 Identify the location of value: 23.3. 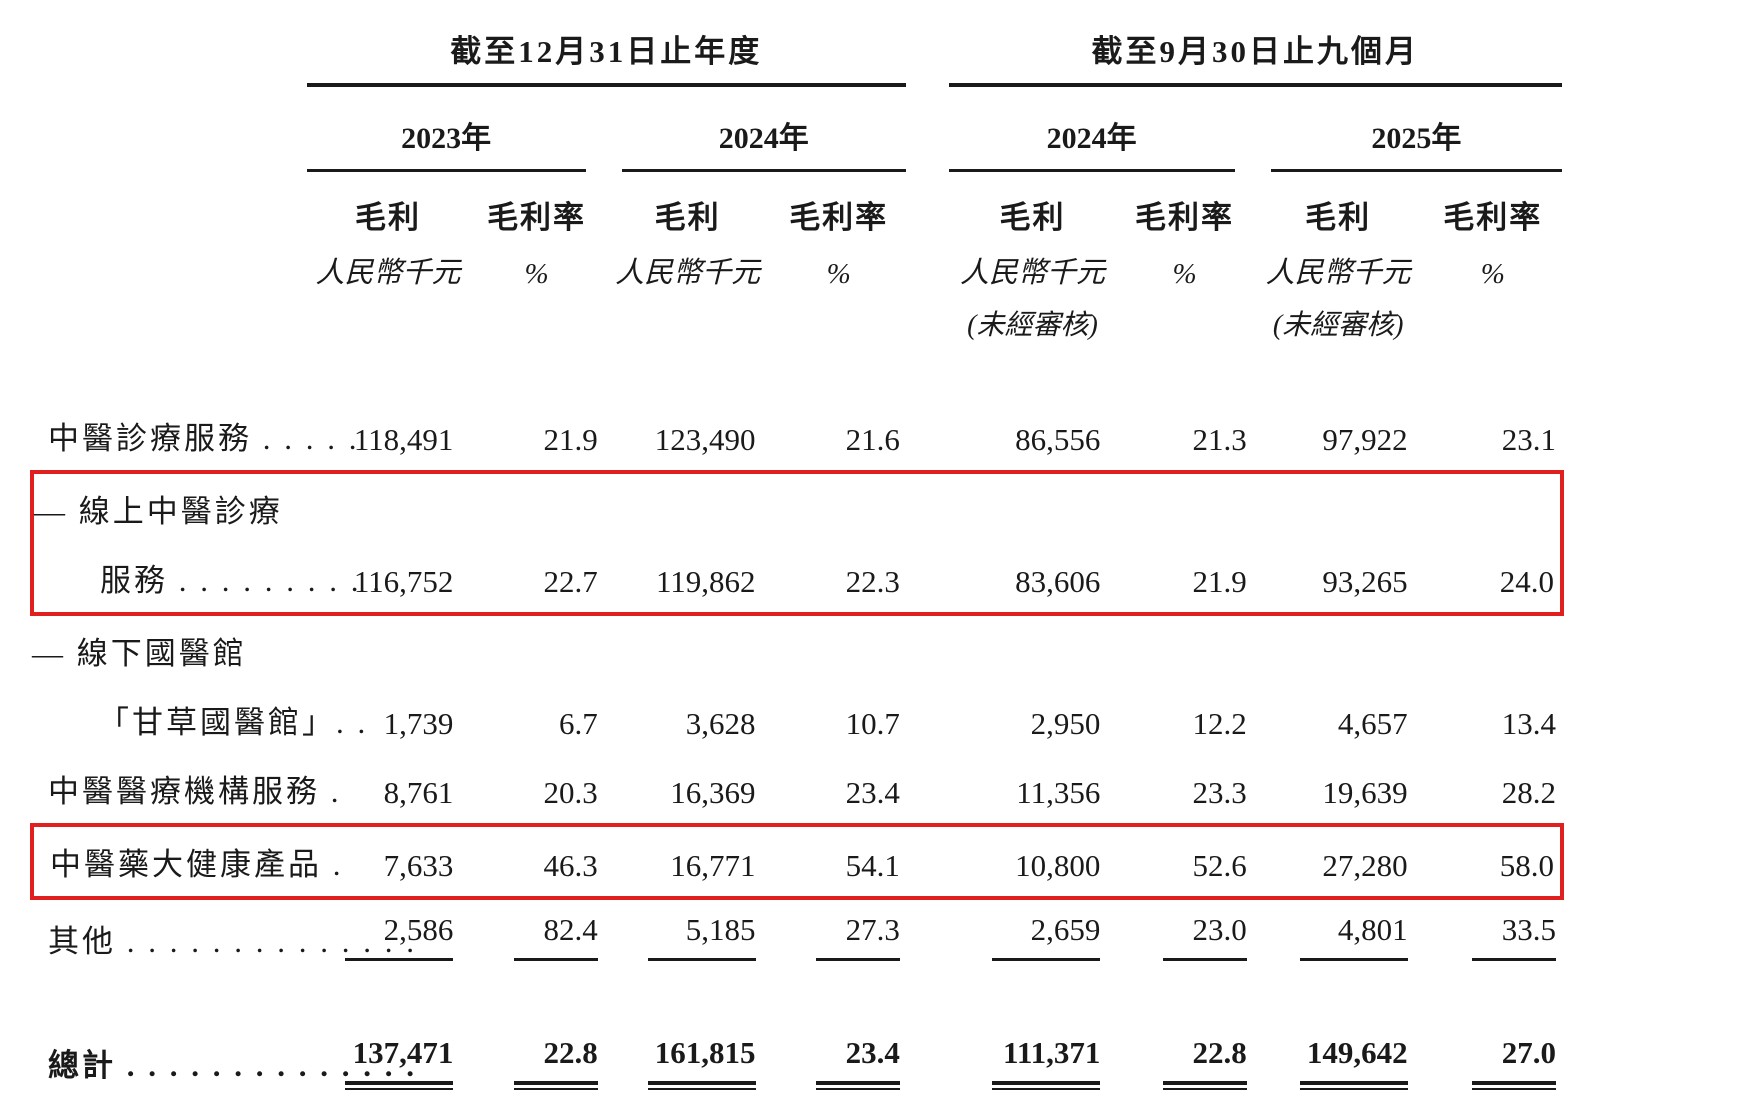
(1219, 792).